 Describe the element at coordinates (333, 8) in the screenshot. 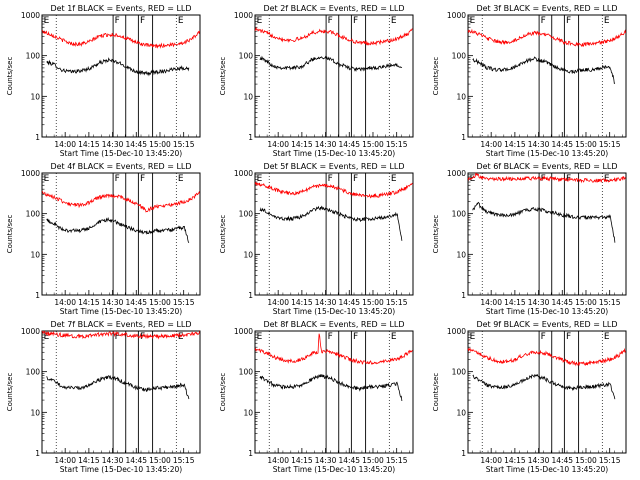

I see `panel-title: Det 2f BLACK = Events, RED = LLD` at that location.